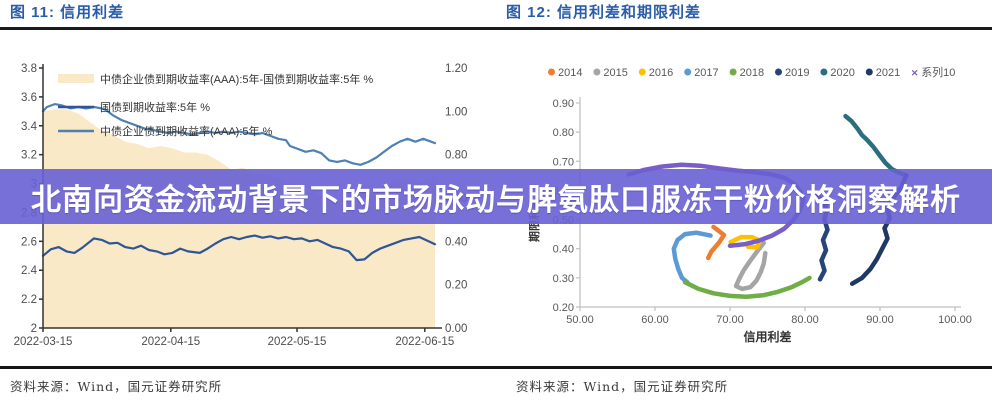 This screenshot has width=992, height=400. I want to click on fig12-path-2020, so click(876, 145).